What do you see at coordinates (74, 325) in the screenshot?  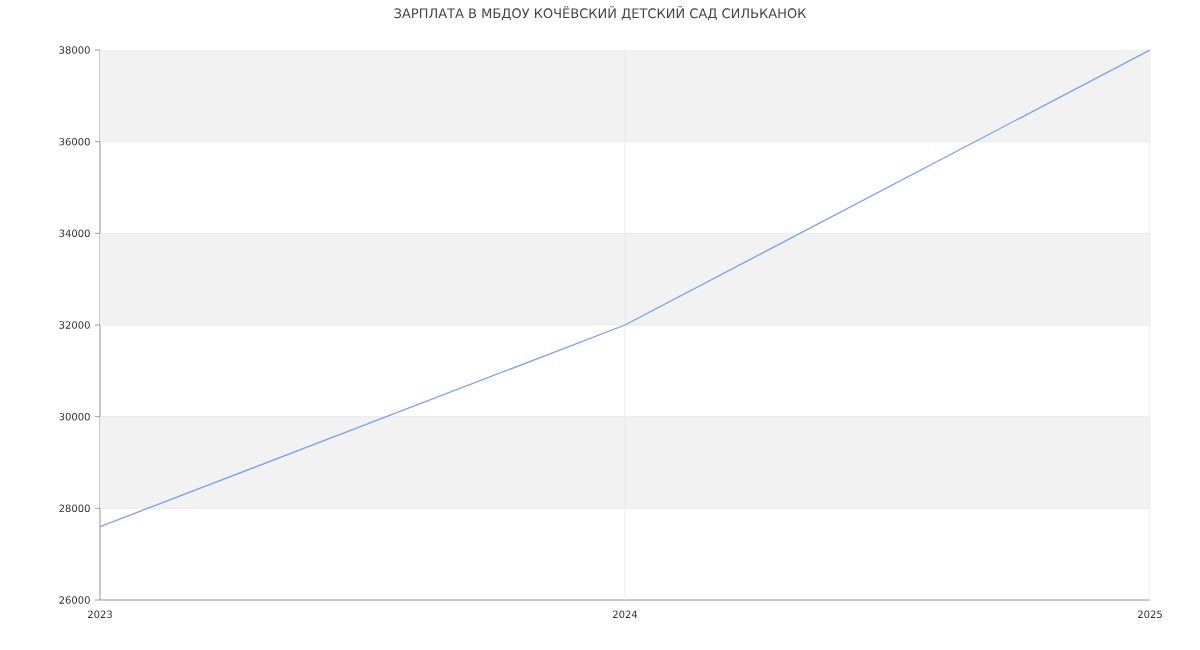 I see `y-tick-label: 32000` at bounding box center [74, 325].